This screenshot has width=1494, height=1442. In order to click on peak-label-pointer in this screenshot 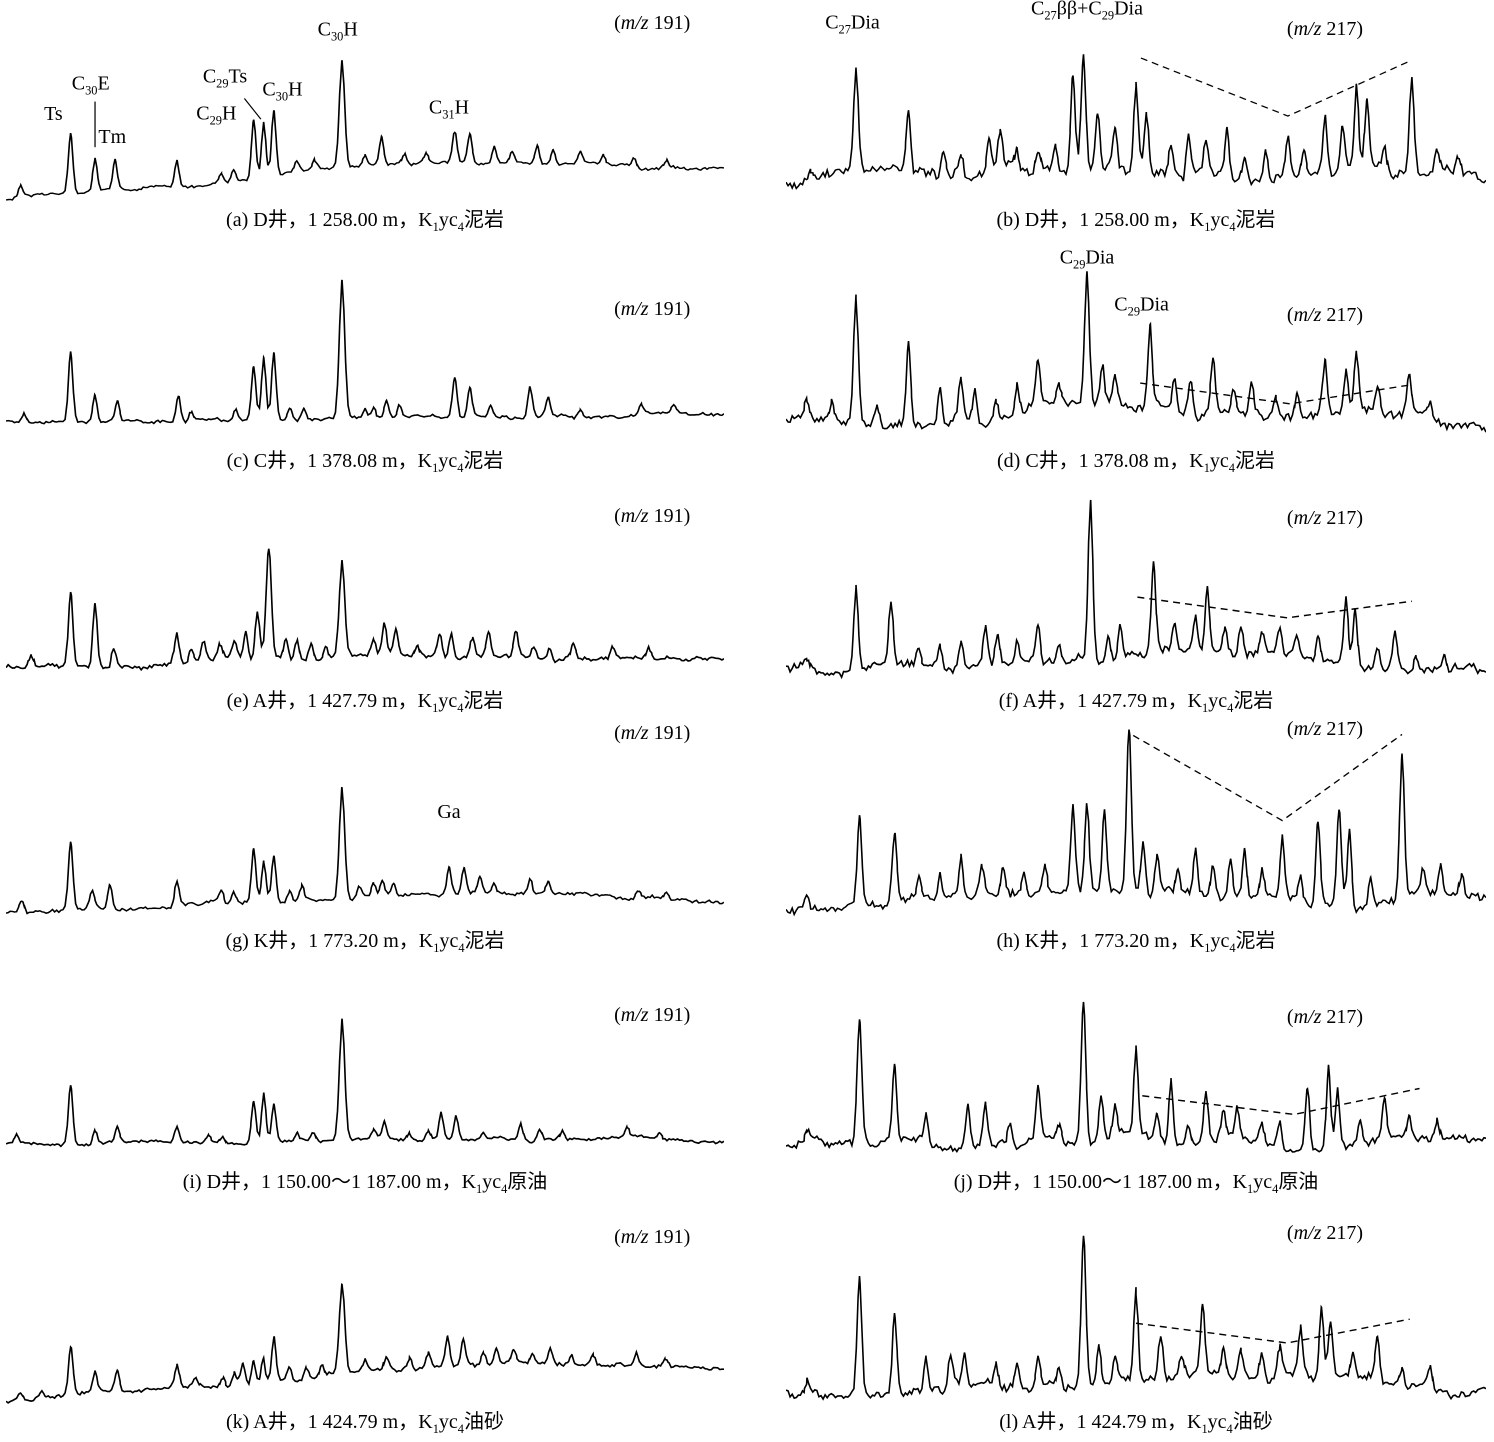, I will do `click(252, 109)`.